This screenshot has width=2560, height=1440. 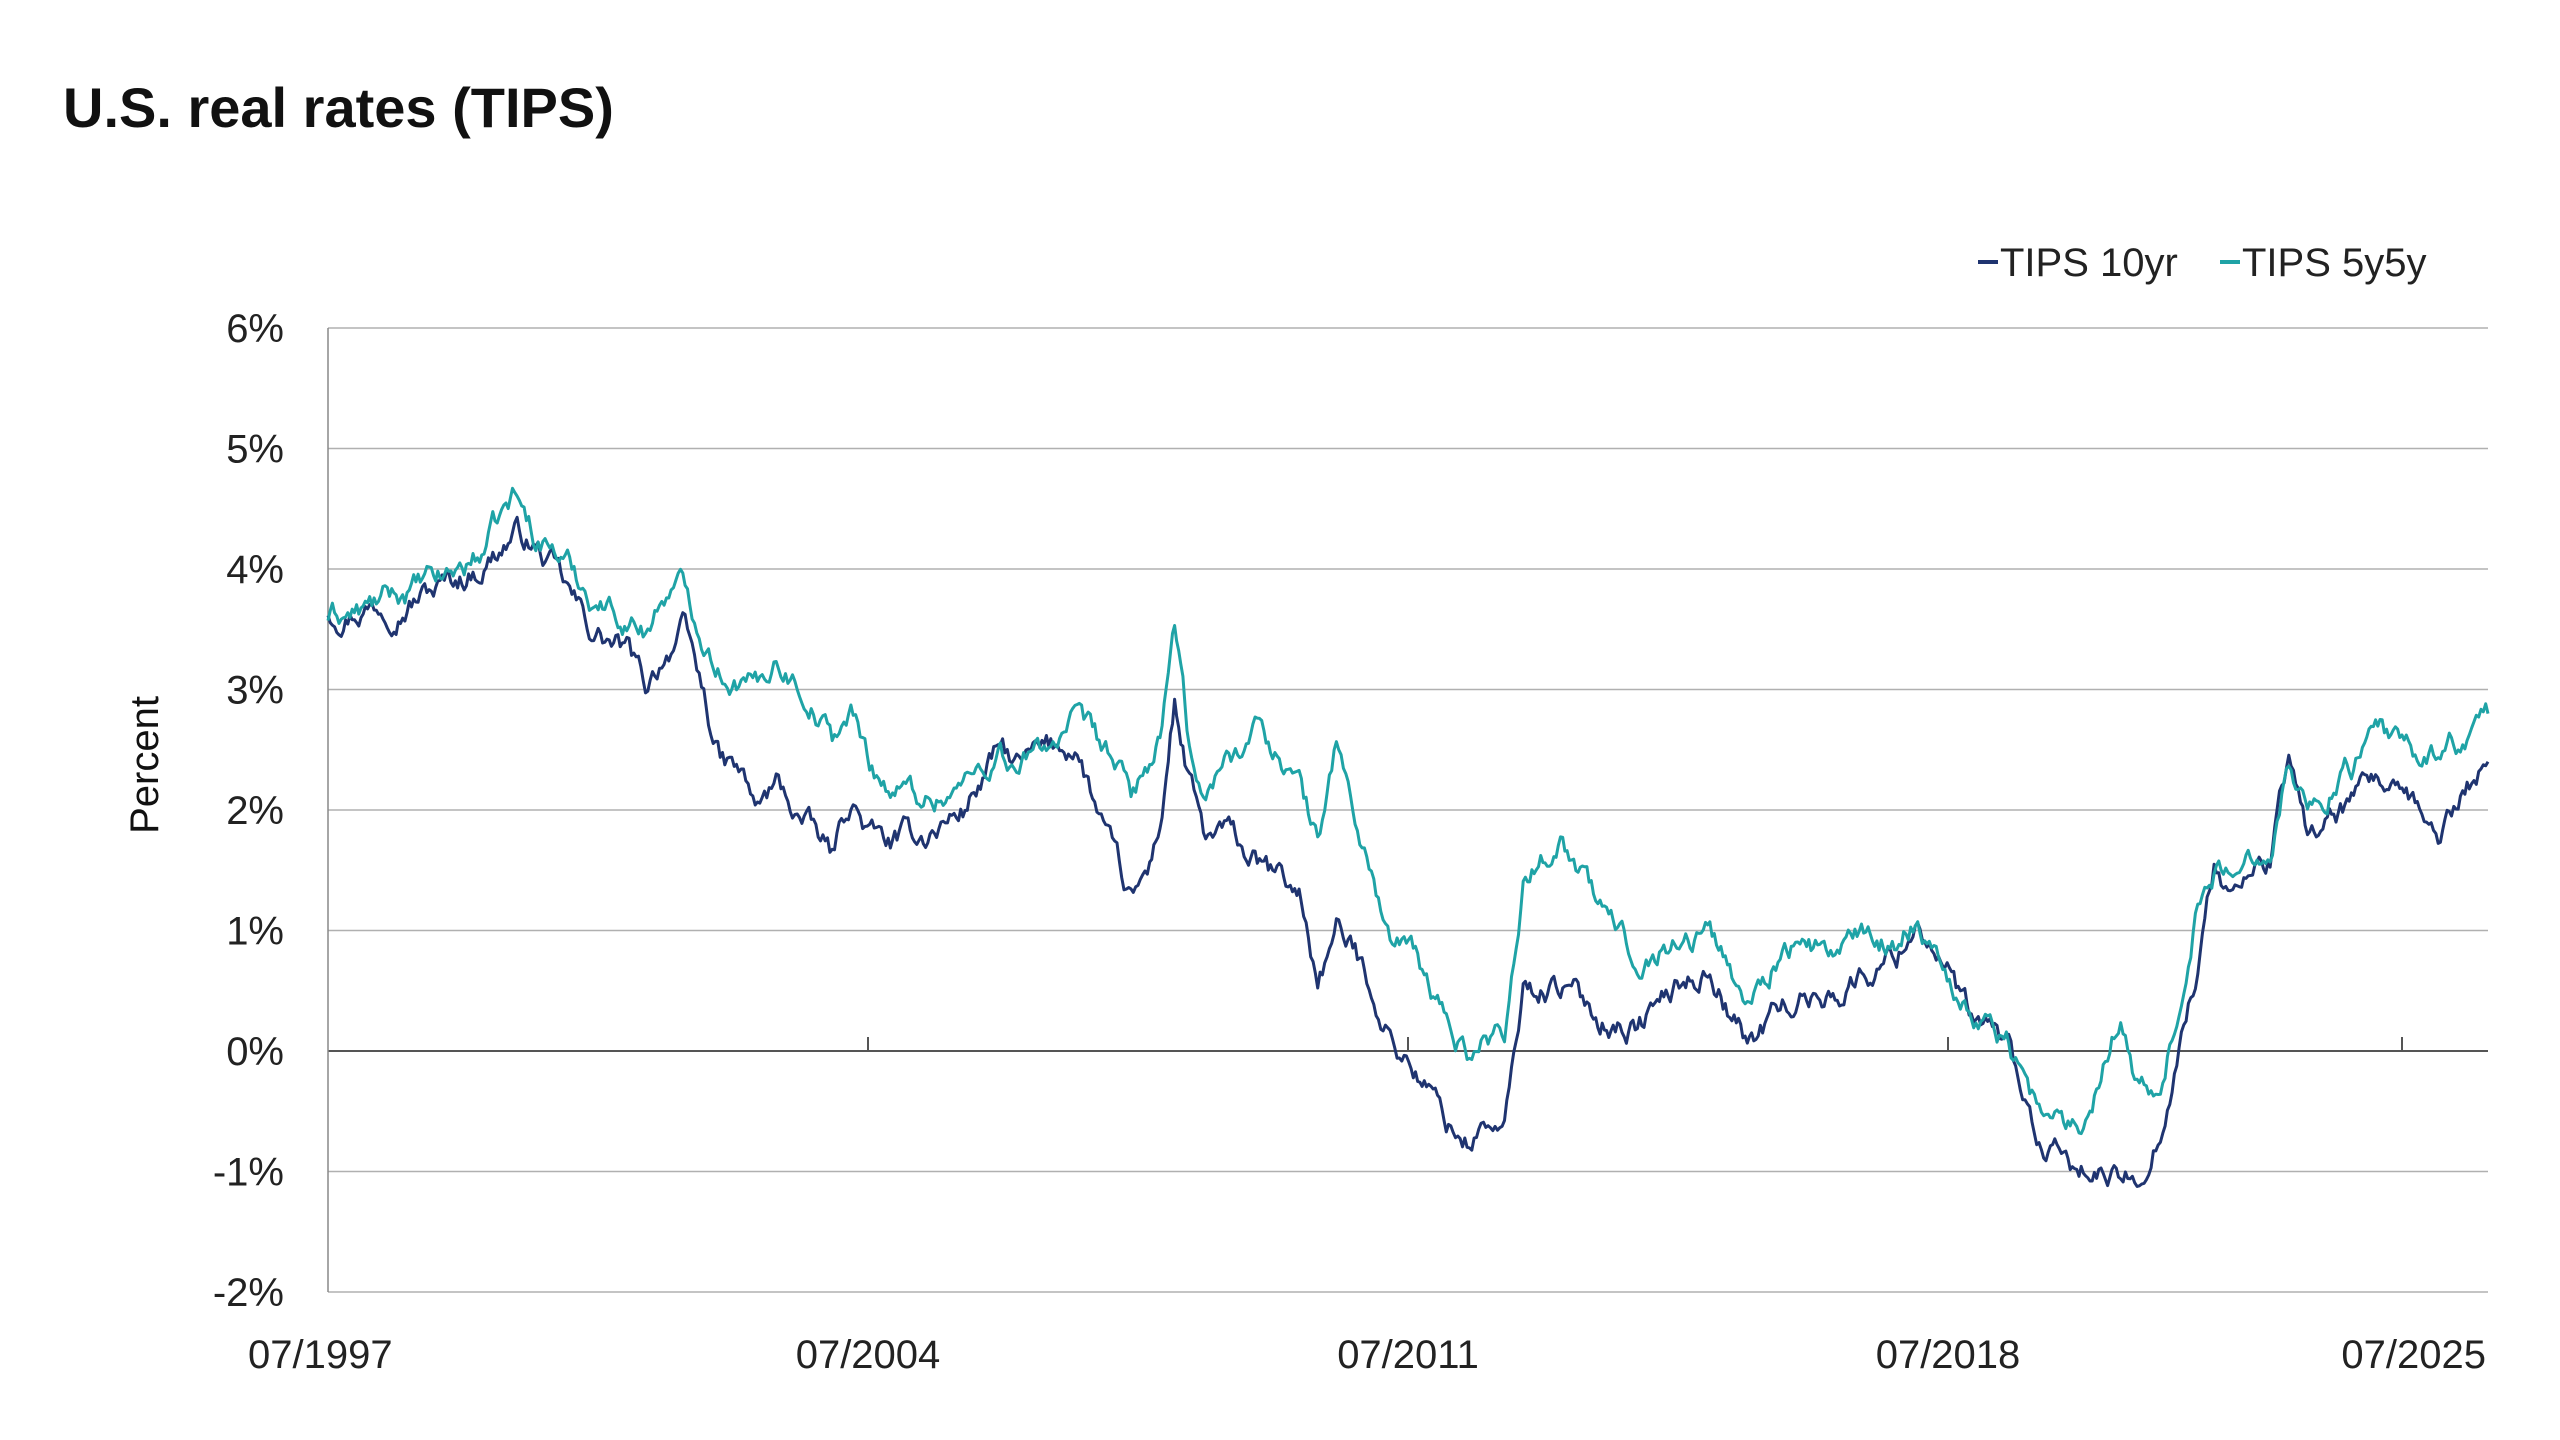 What do you see at coordinates (255, 932) in the screenshot?
I see `y-tick-label: 1%` at bounding box center [255, 932].